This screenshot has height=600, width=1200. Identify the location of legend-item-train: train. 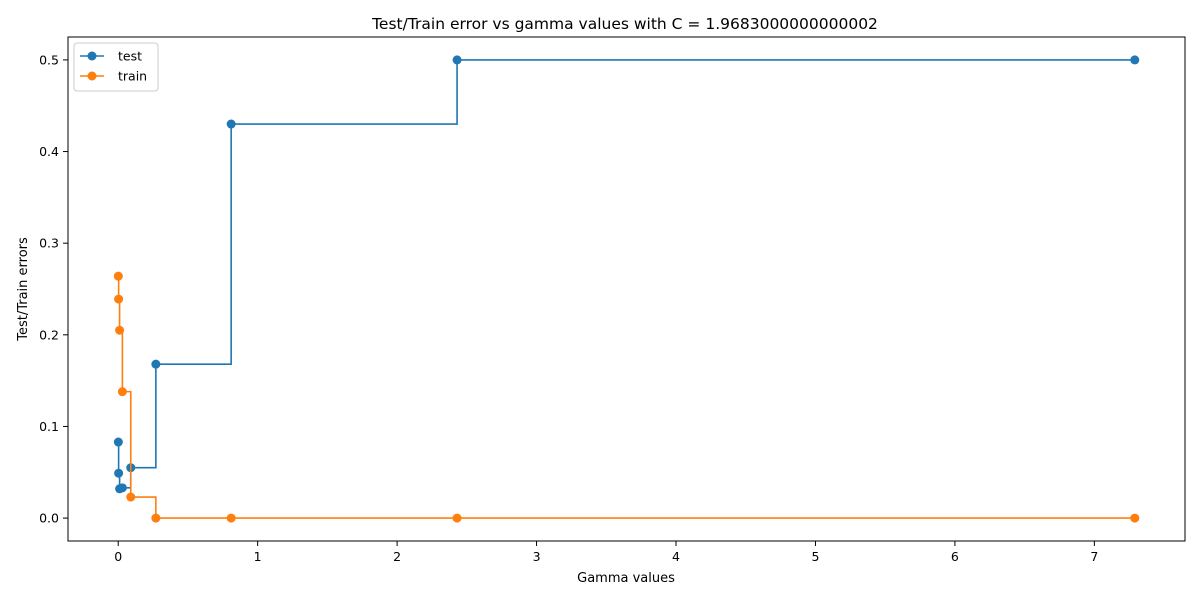
(113, 76).